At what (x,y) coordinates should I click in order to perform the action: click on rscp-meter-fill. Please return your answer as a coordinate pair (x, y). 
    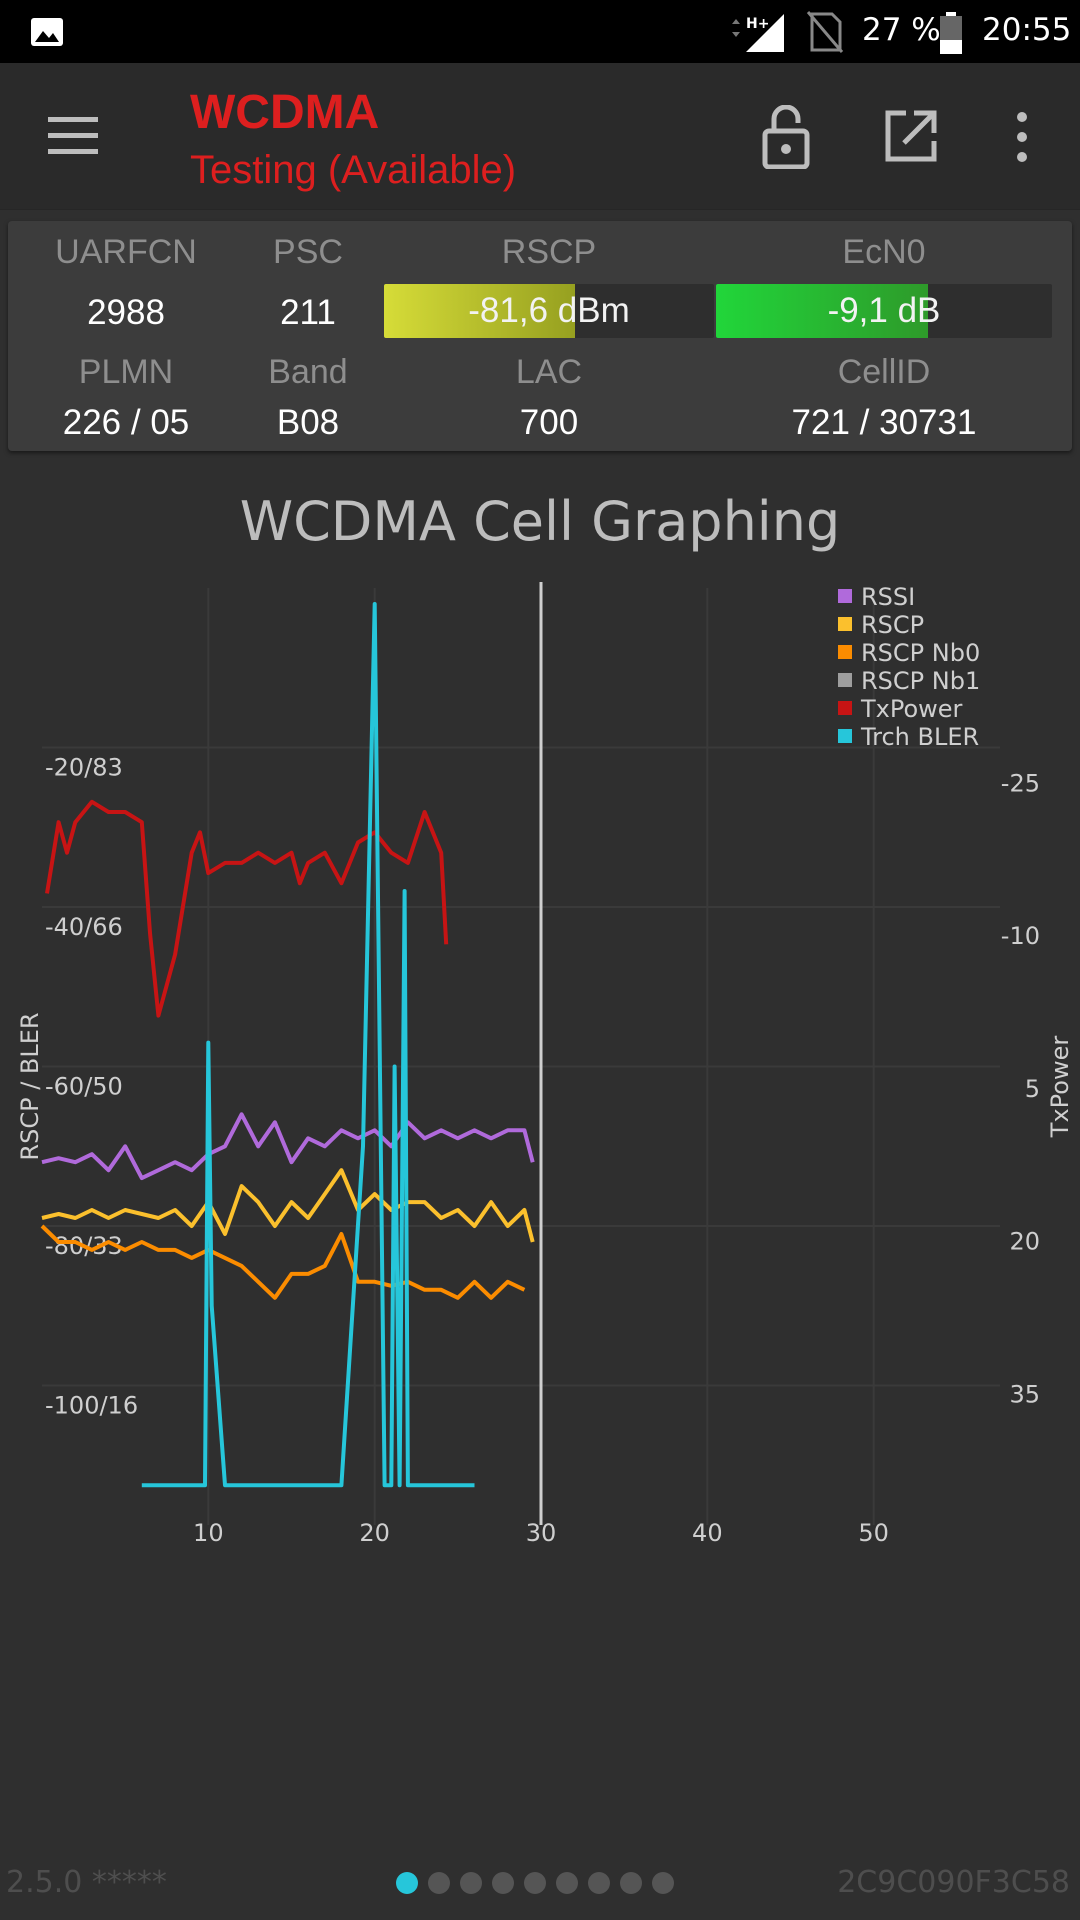
    Looking at the image, I should click on (480, 311).